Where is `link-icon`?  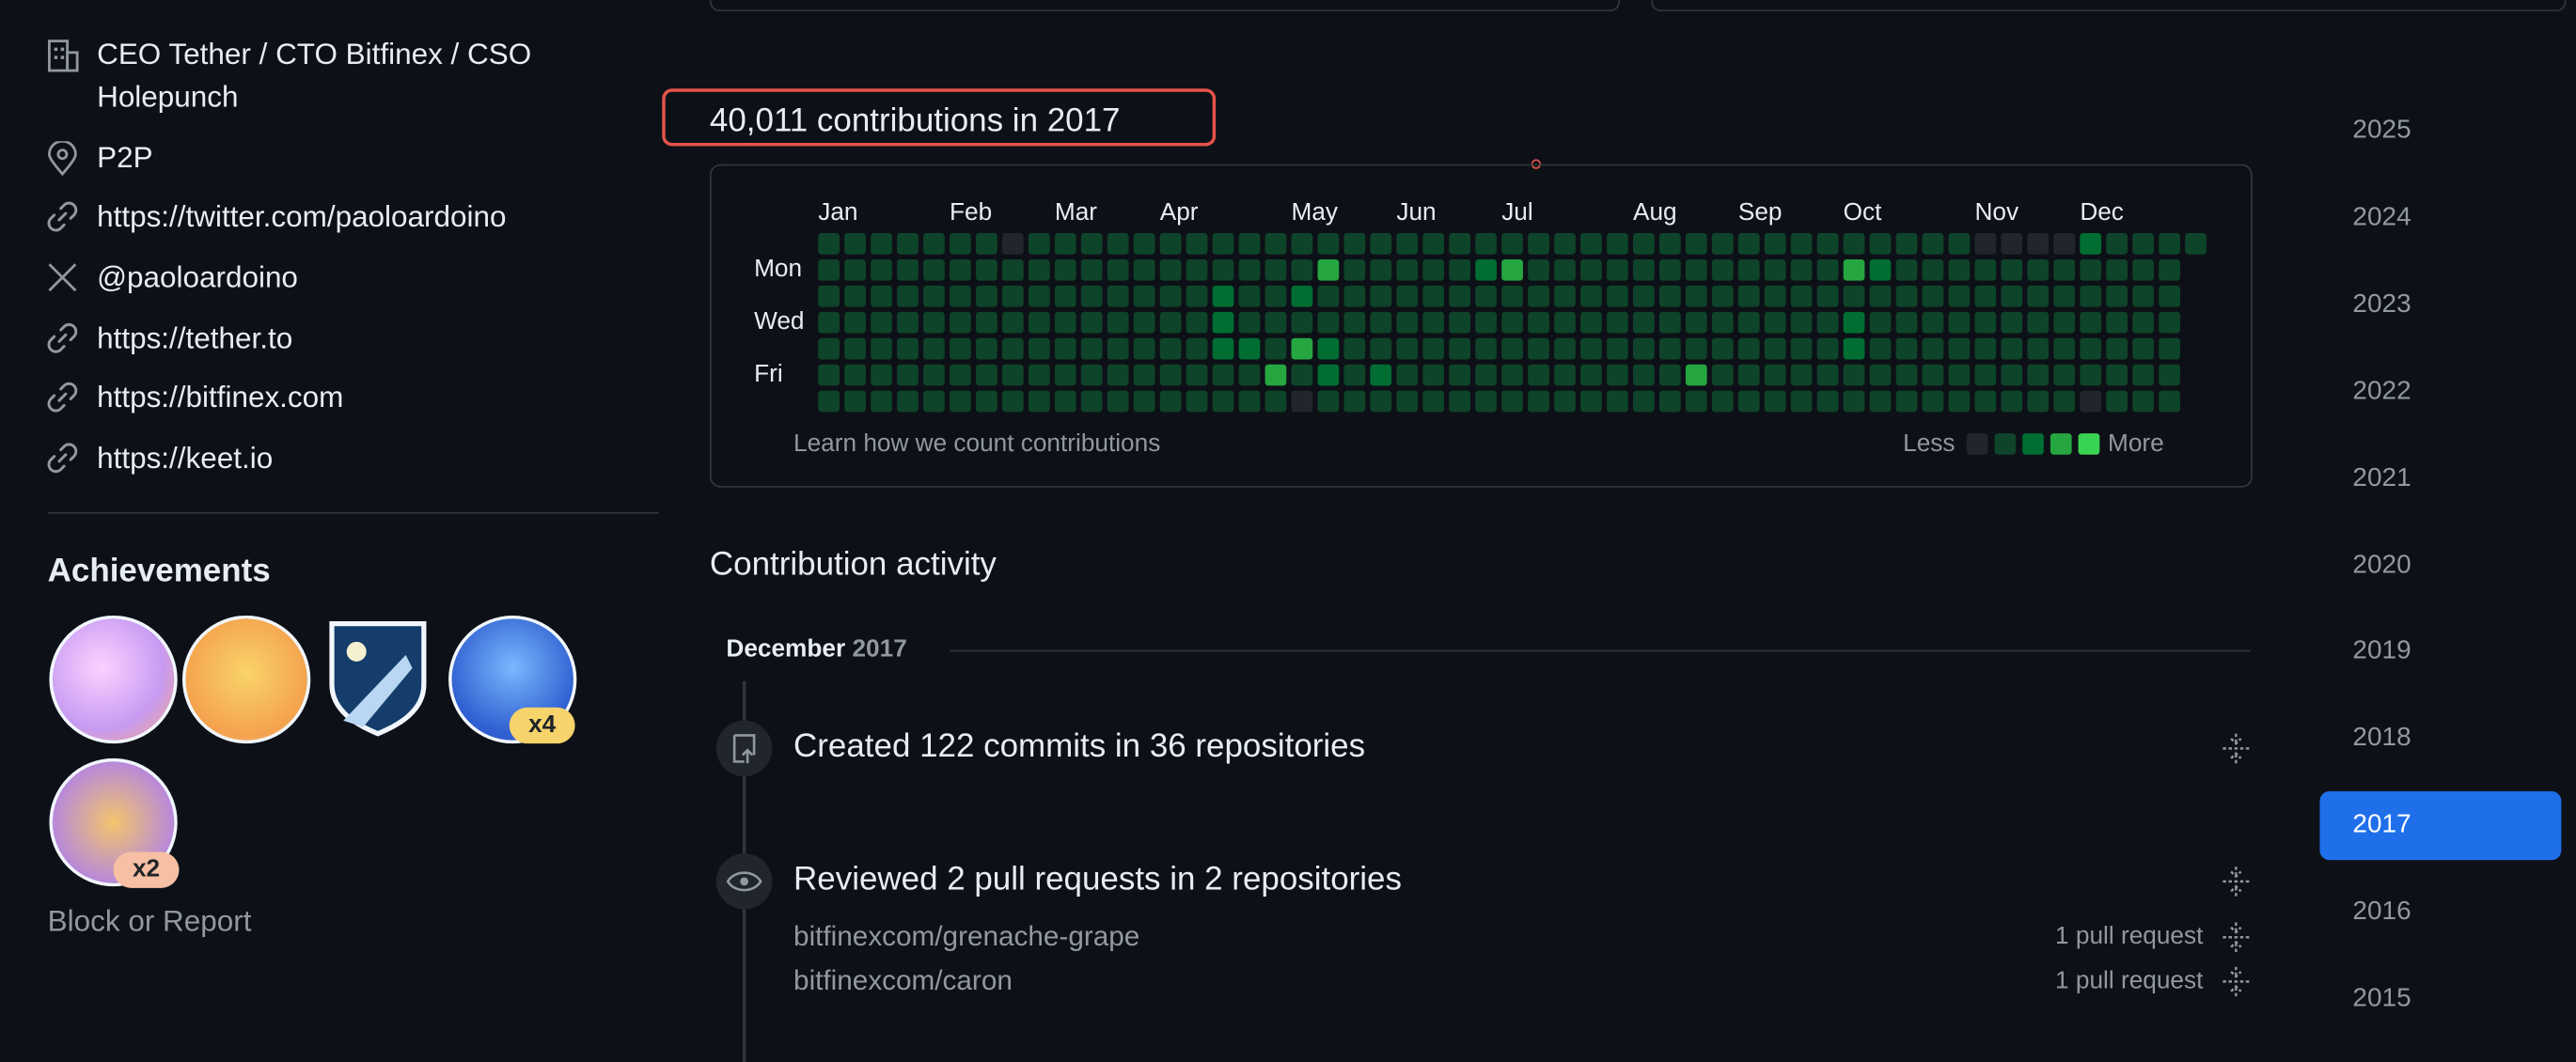
link-icon is located at coordinates (63, 216).